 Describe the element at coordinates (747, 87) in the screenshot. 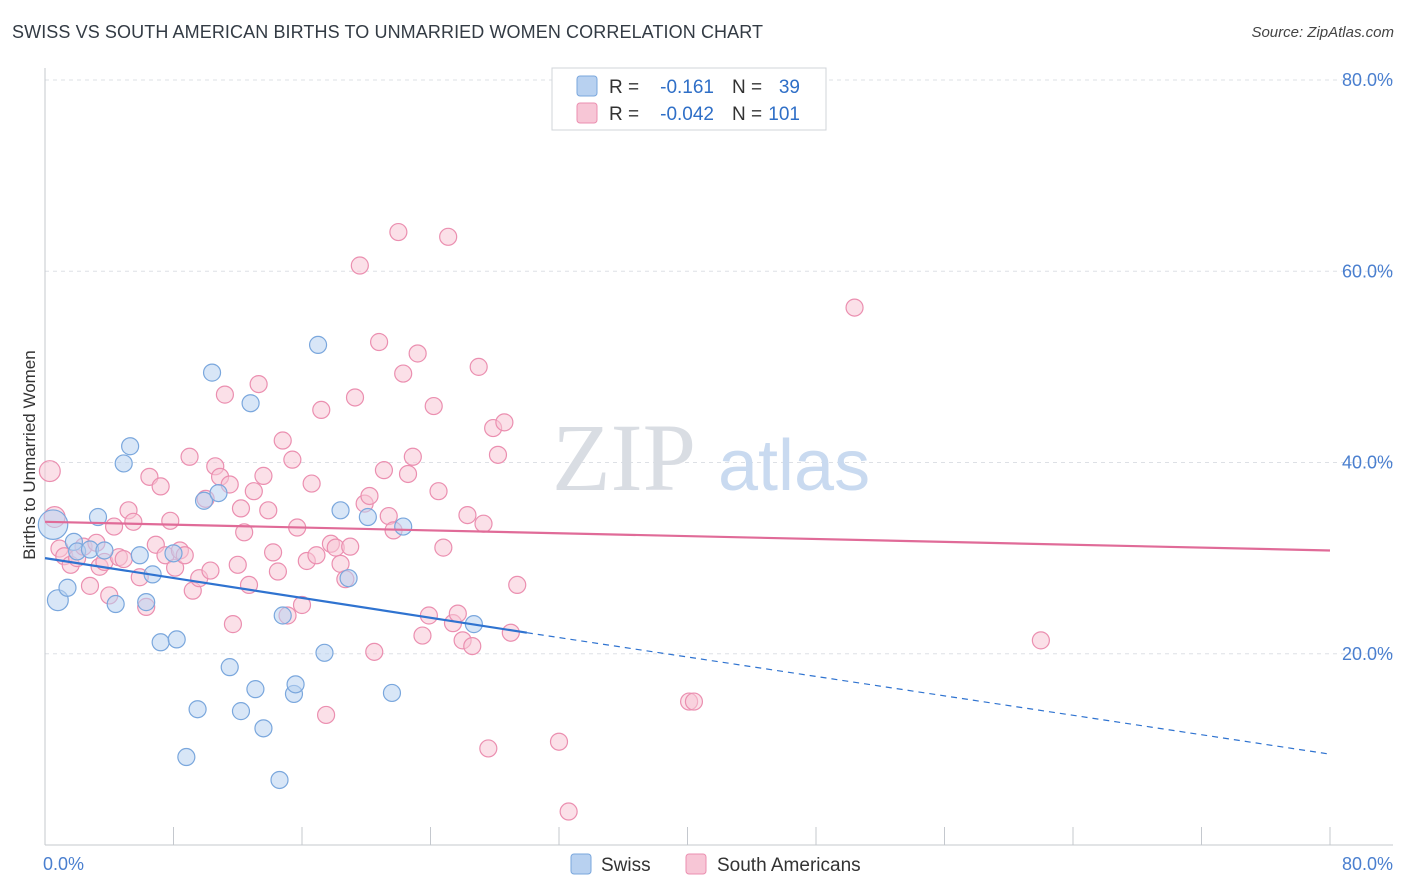

I see `legend-swiss-n-label: N =` at that location.